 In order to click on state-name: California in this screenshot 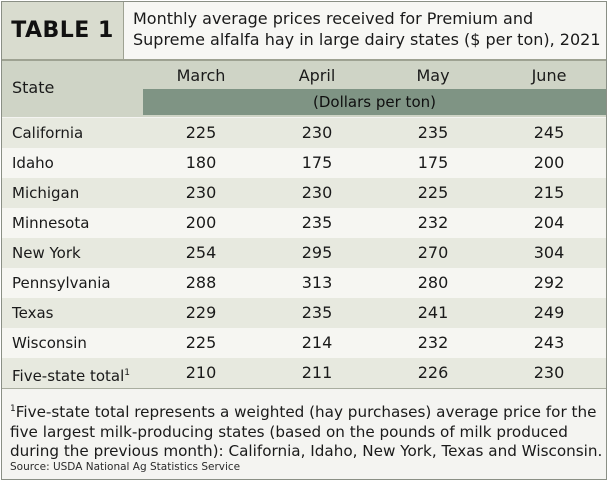, I will do `click(48, 133)`.